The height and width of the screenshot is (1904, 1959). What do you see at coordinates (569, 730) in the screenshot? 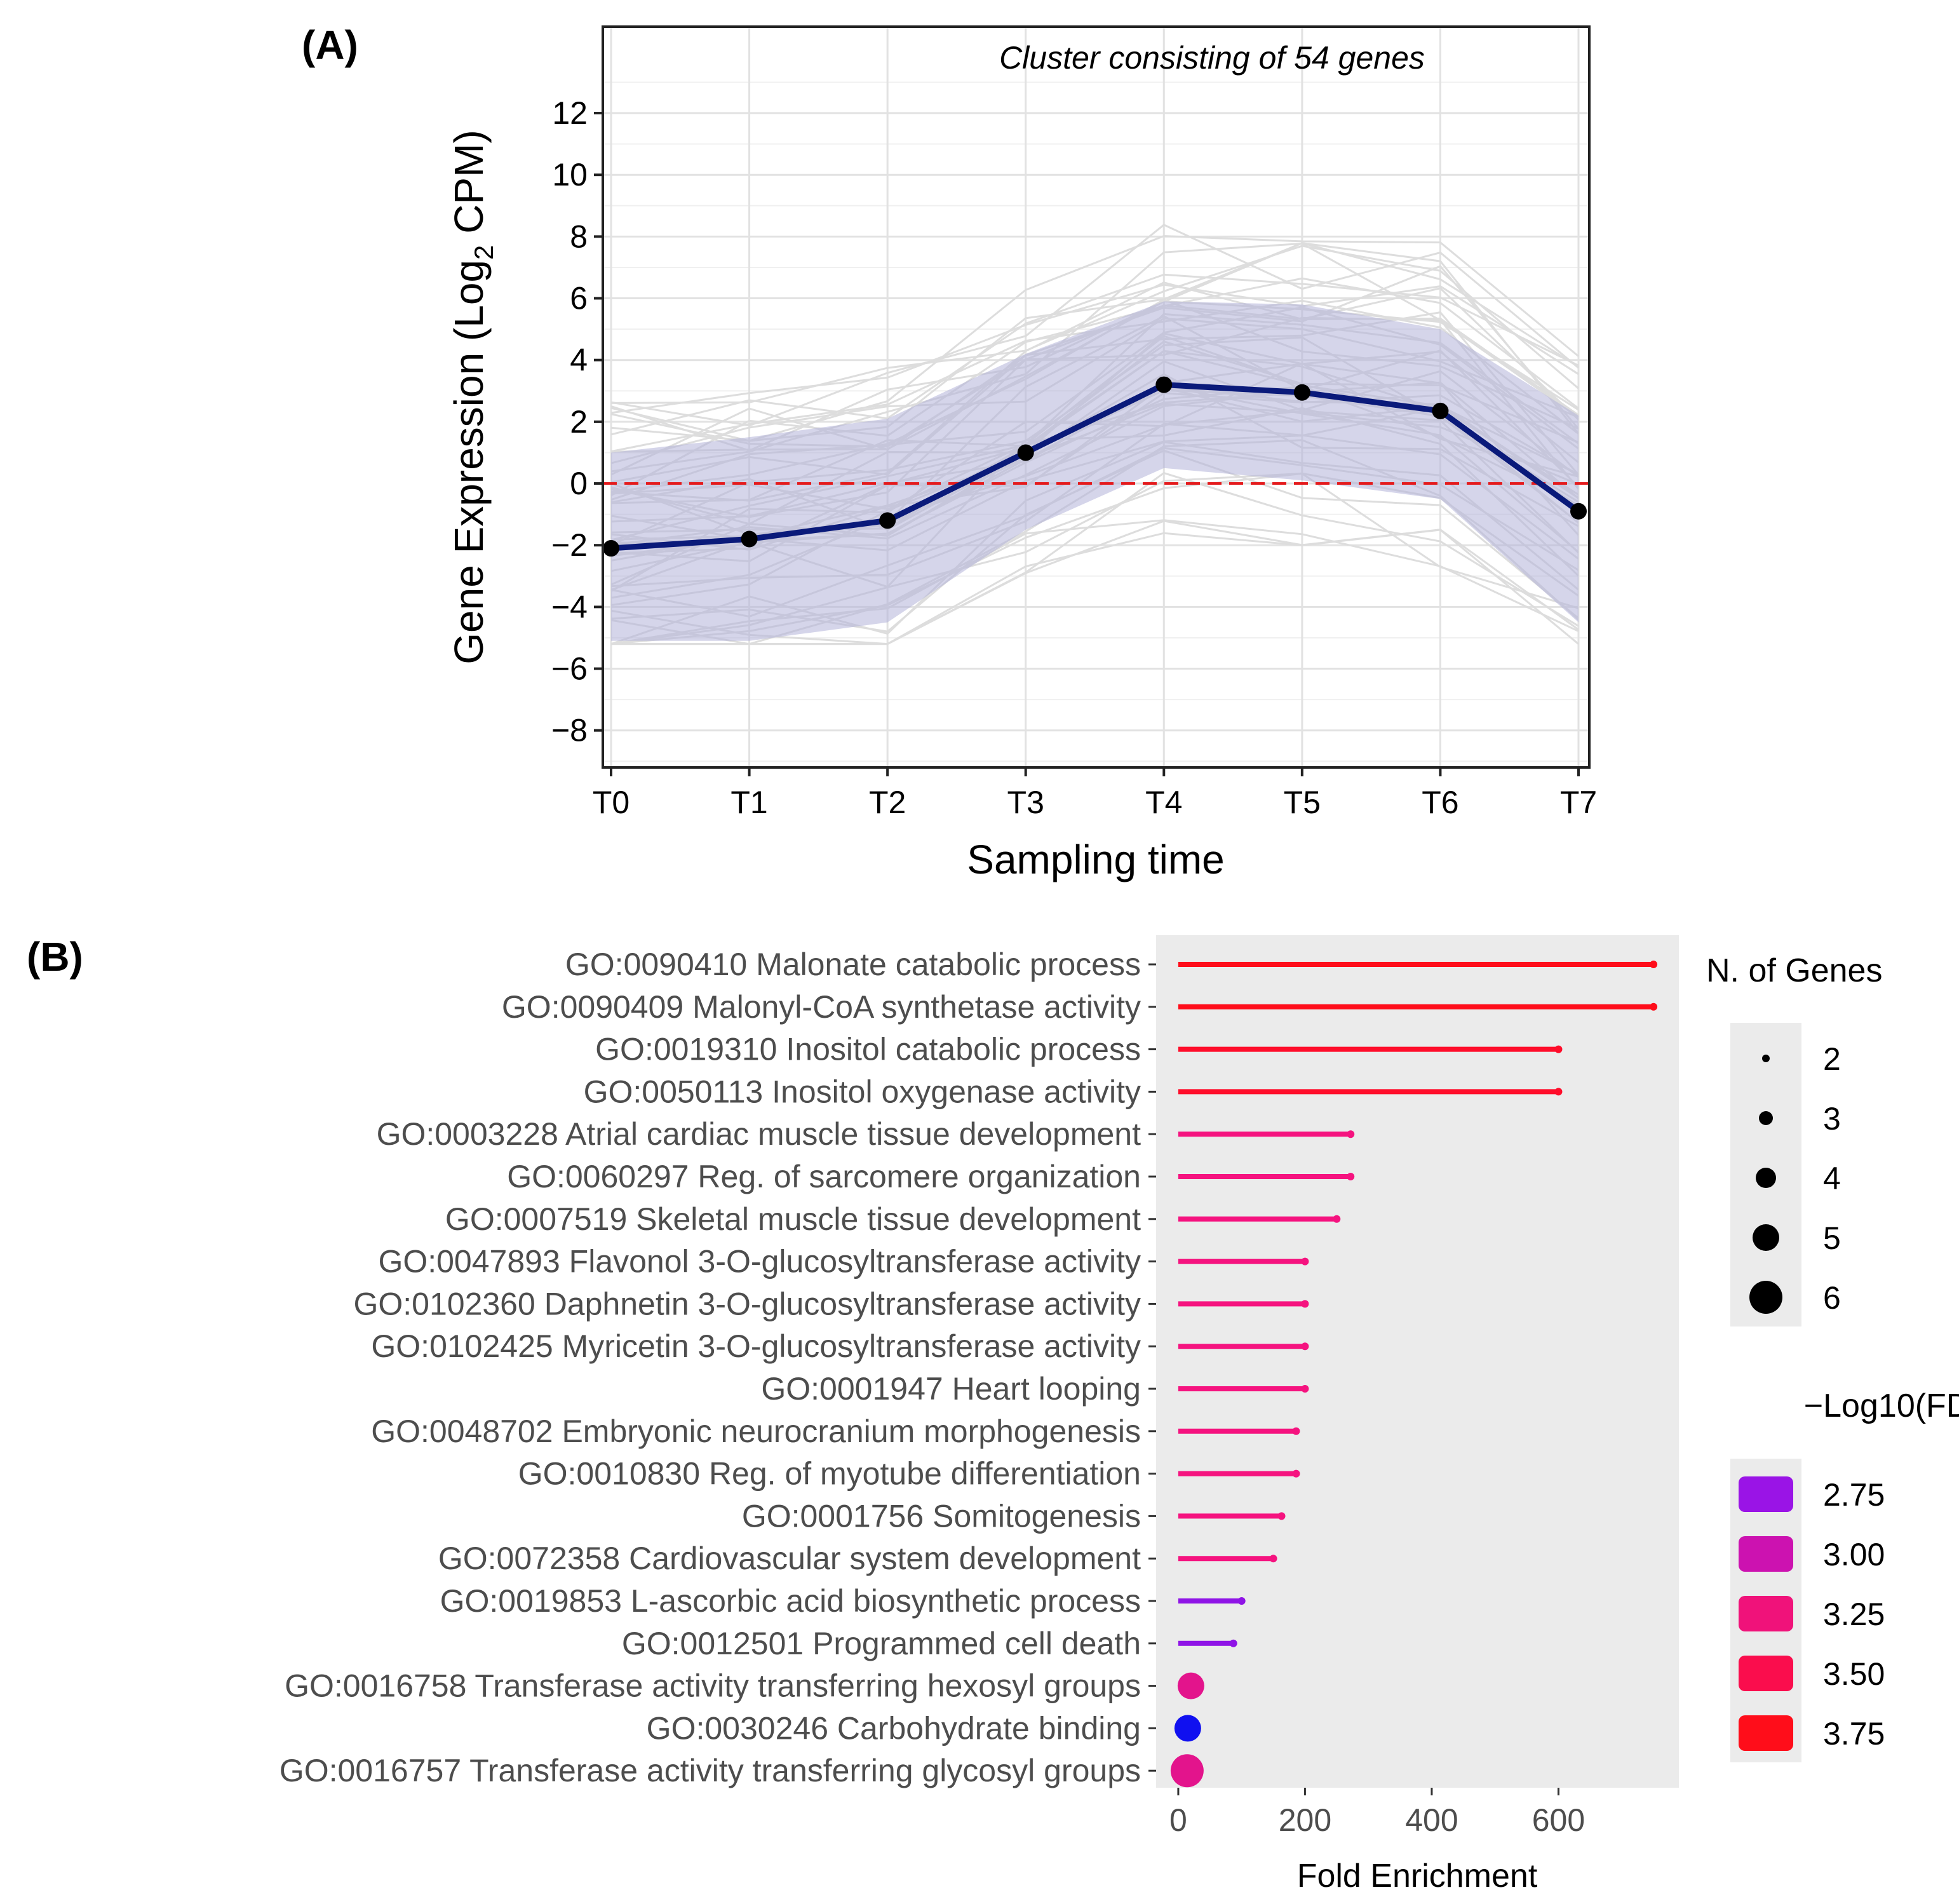
I see `y-tick-label: −8` at bounding box center [569, 730].